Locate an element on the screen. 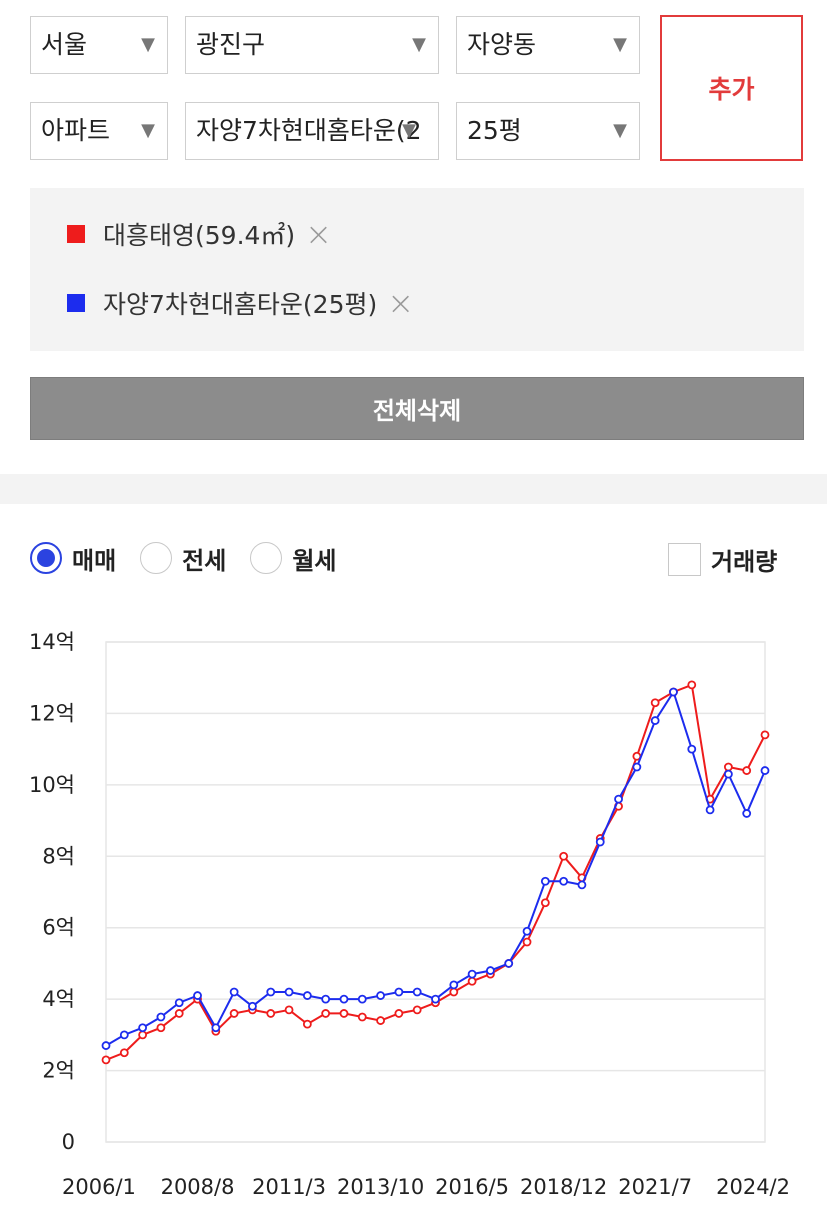  x-tick-label: 2011/3 is located at coordinates (289, 1187).